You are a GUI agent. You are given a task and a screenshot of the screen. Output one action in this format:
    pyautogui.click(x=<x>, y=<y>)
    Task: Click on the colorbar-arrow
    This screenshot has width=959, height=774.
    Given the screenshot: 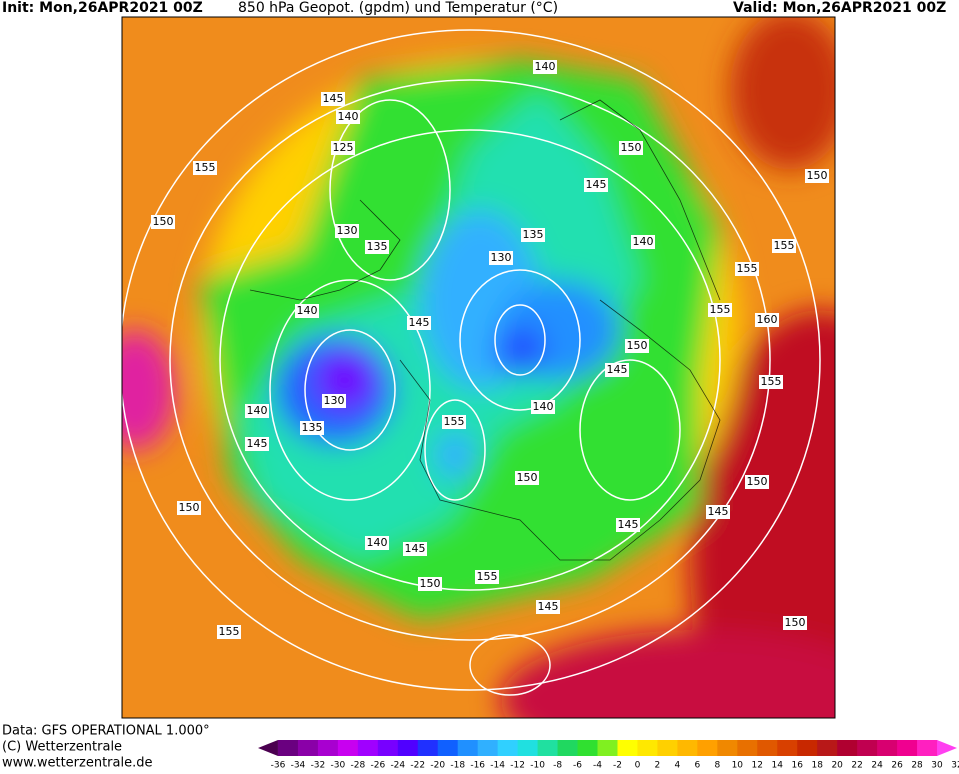 What is the action you would take?
    pyautogui.click(x=268, y=748)
    